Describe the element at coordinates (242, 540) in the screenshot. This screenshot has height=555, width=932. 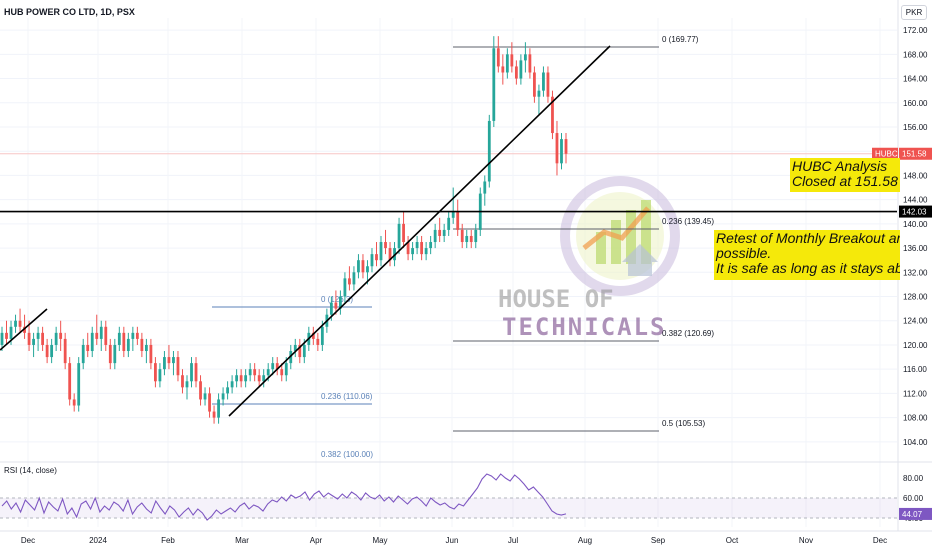
I see `time-tick-label: Mar` at that location.